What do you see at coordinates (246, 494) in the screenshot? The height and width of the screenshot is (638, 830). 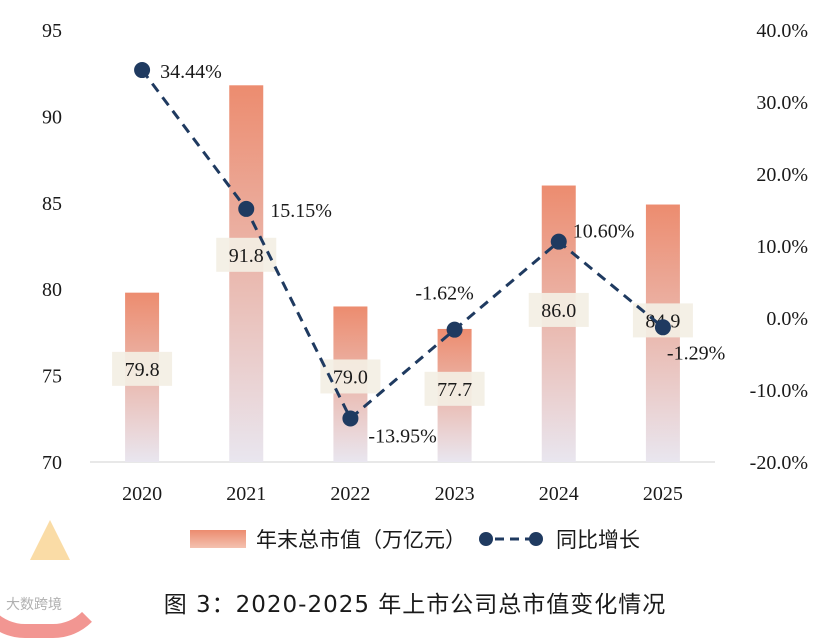 I see `x-axis-tick: 2021` at bounding box center [246, 494].